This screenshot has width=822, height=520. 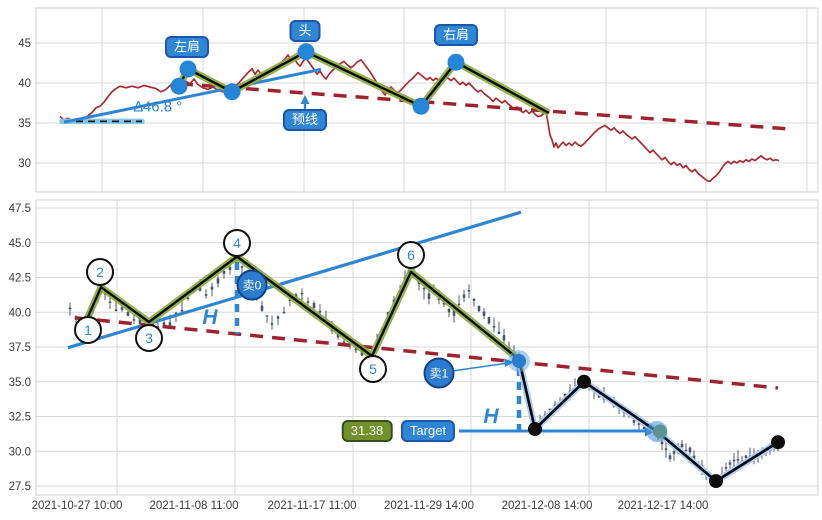 I want to click on y-tick-label: 42.5, so click(x=20, y=279).